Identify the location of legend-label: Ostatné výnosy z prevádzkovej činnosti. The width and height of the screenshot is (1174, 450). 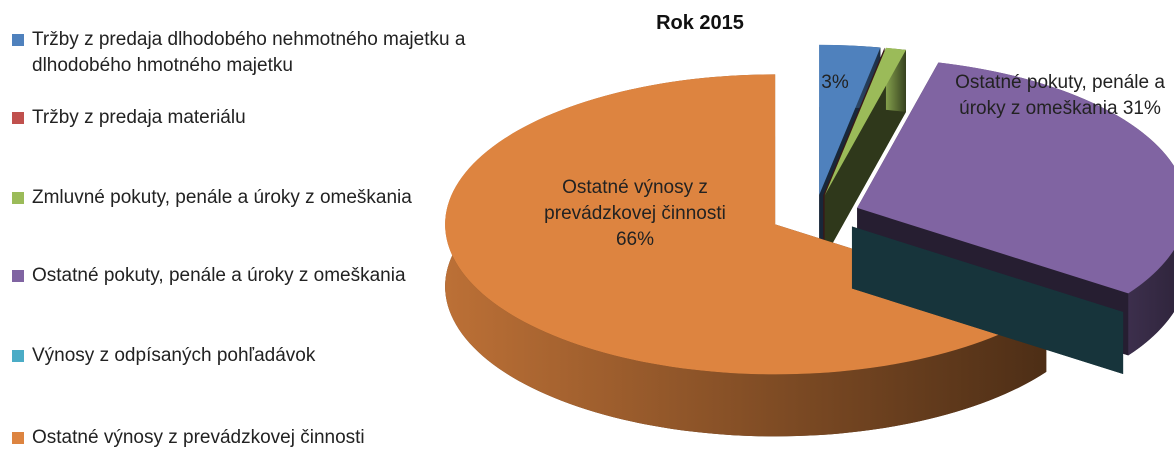
(198, 437).